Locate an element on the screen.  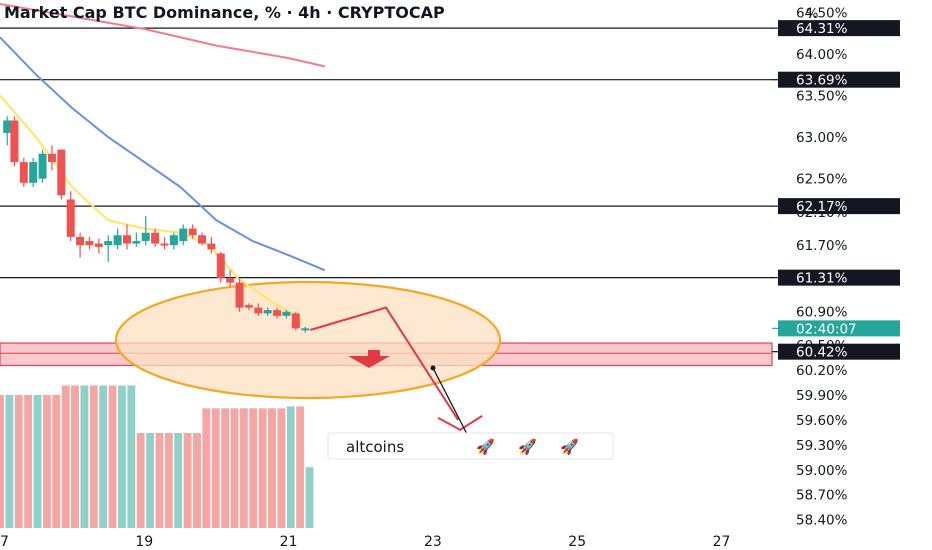
annotation-pointer is located at coordinates (450, 402).